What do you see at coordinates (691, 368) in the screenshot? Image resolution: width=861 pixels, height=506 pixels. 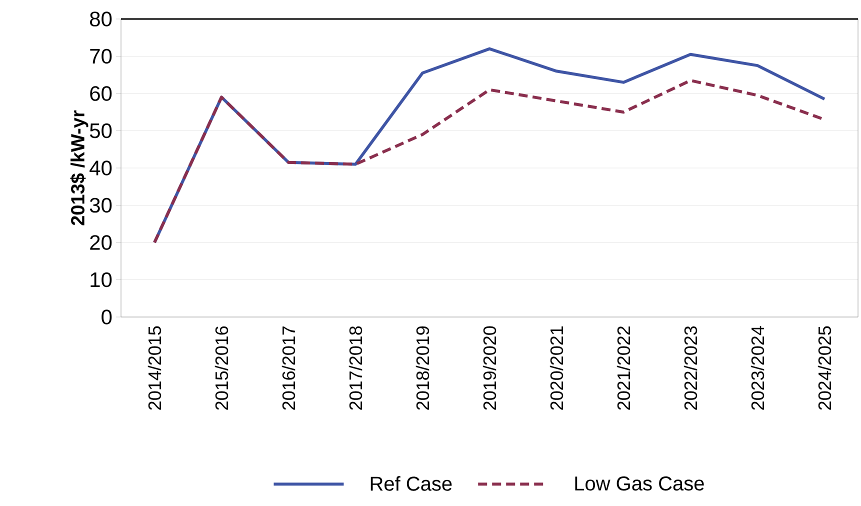 I see `x-tick-label: 2022/2023` at bounding box center [691, 368].